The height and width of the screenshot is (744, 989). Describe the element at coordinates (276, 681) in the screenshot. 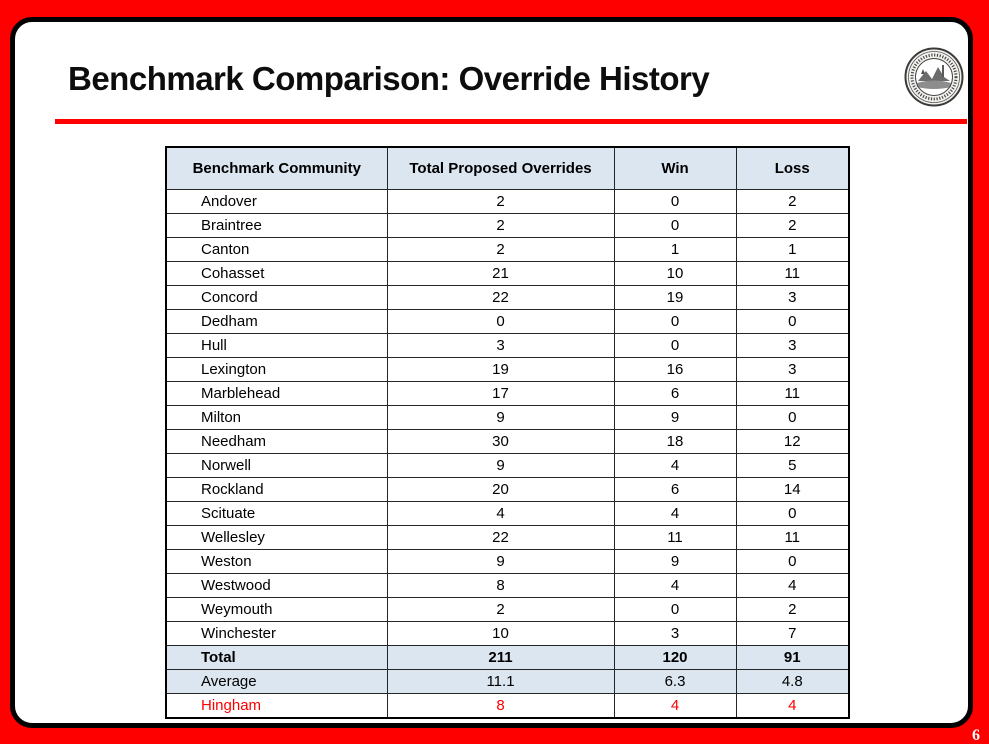

I see `community-cell: Average` at that location.